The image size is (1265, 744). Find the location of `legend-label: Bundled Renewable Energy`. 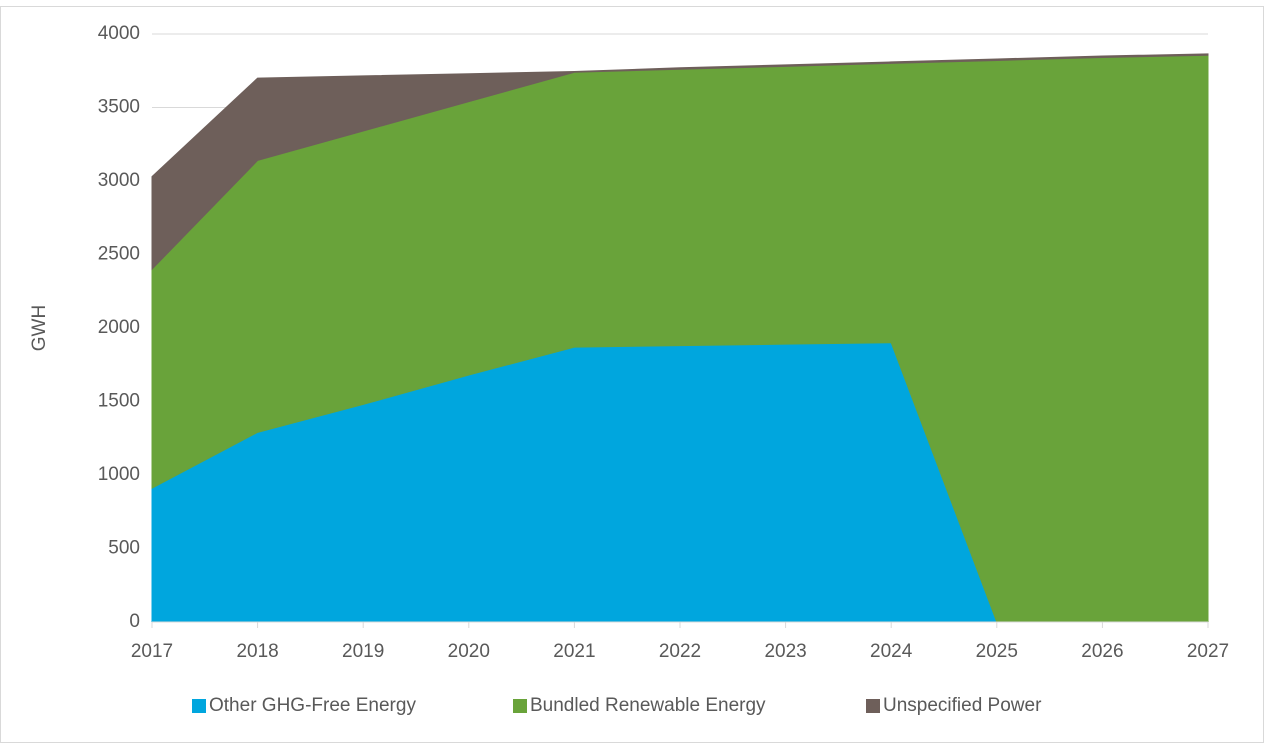

legend-label: Bundled Renewable Energy is located at coordinates (648, 705).